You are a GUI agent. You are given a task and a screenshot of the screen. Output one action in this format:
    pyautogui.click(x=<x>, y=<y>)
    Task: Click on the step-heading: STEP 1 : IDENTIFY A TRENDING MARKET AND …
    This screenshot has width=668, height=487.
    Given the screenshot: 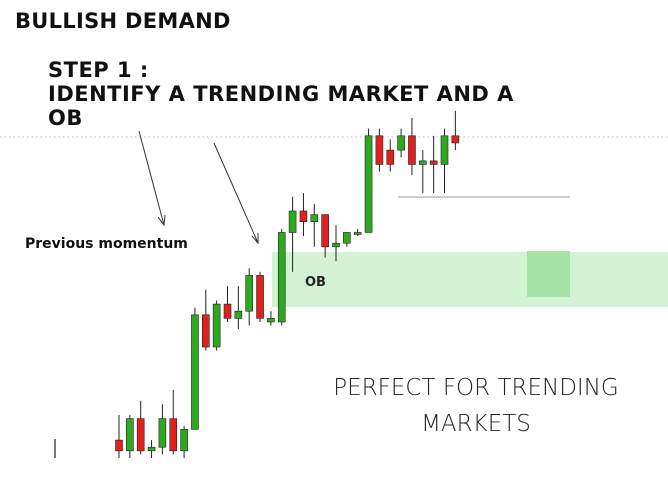 What is the action you would take?
    pyautogui.click(x=281, y=94)
    